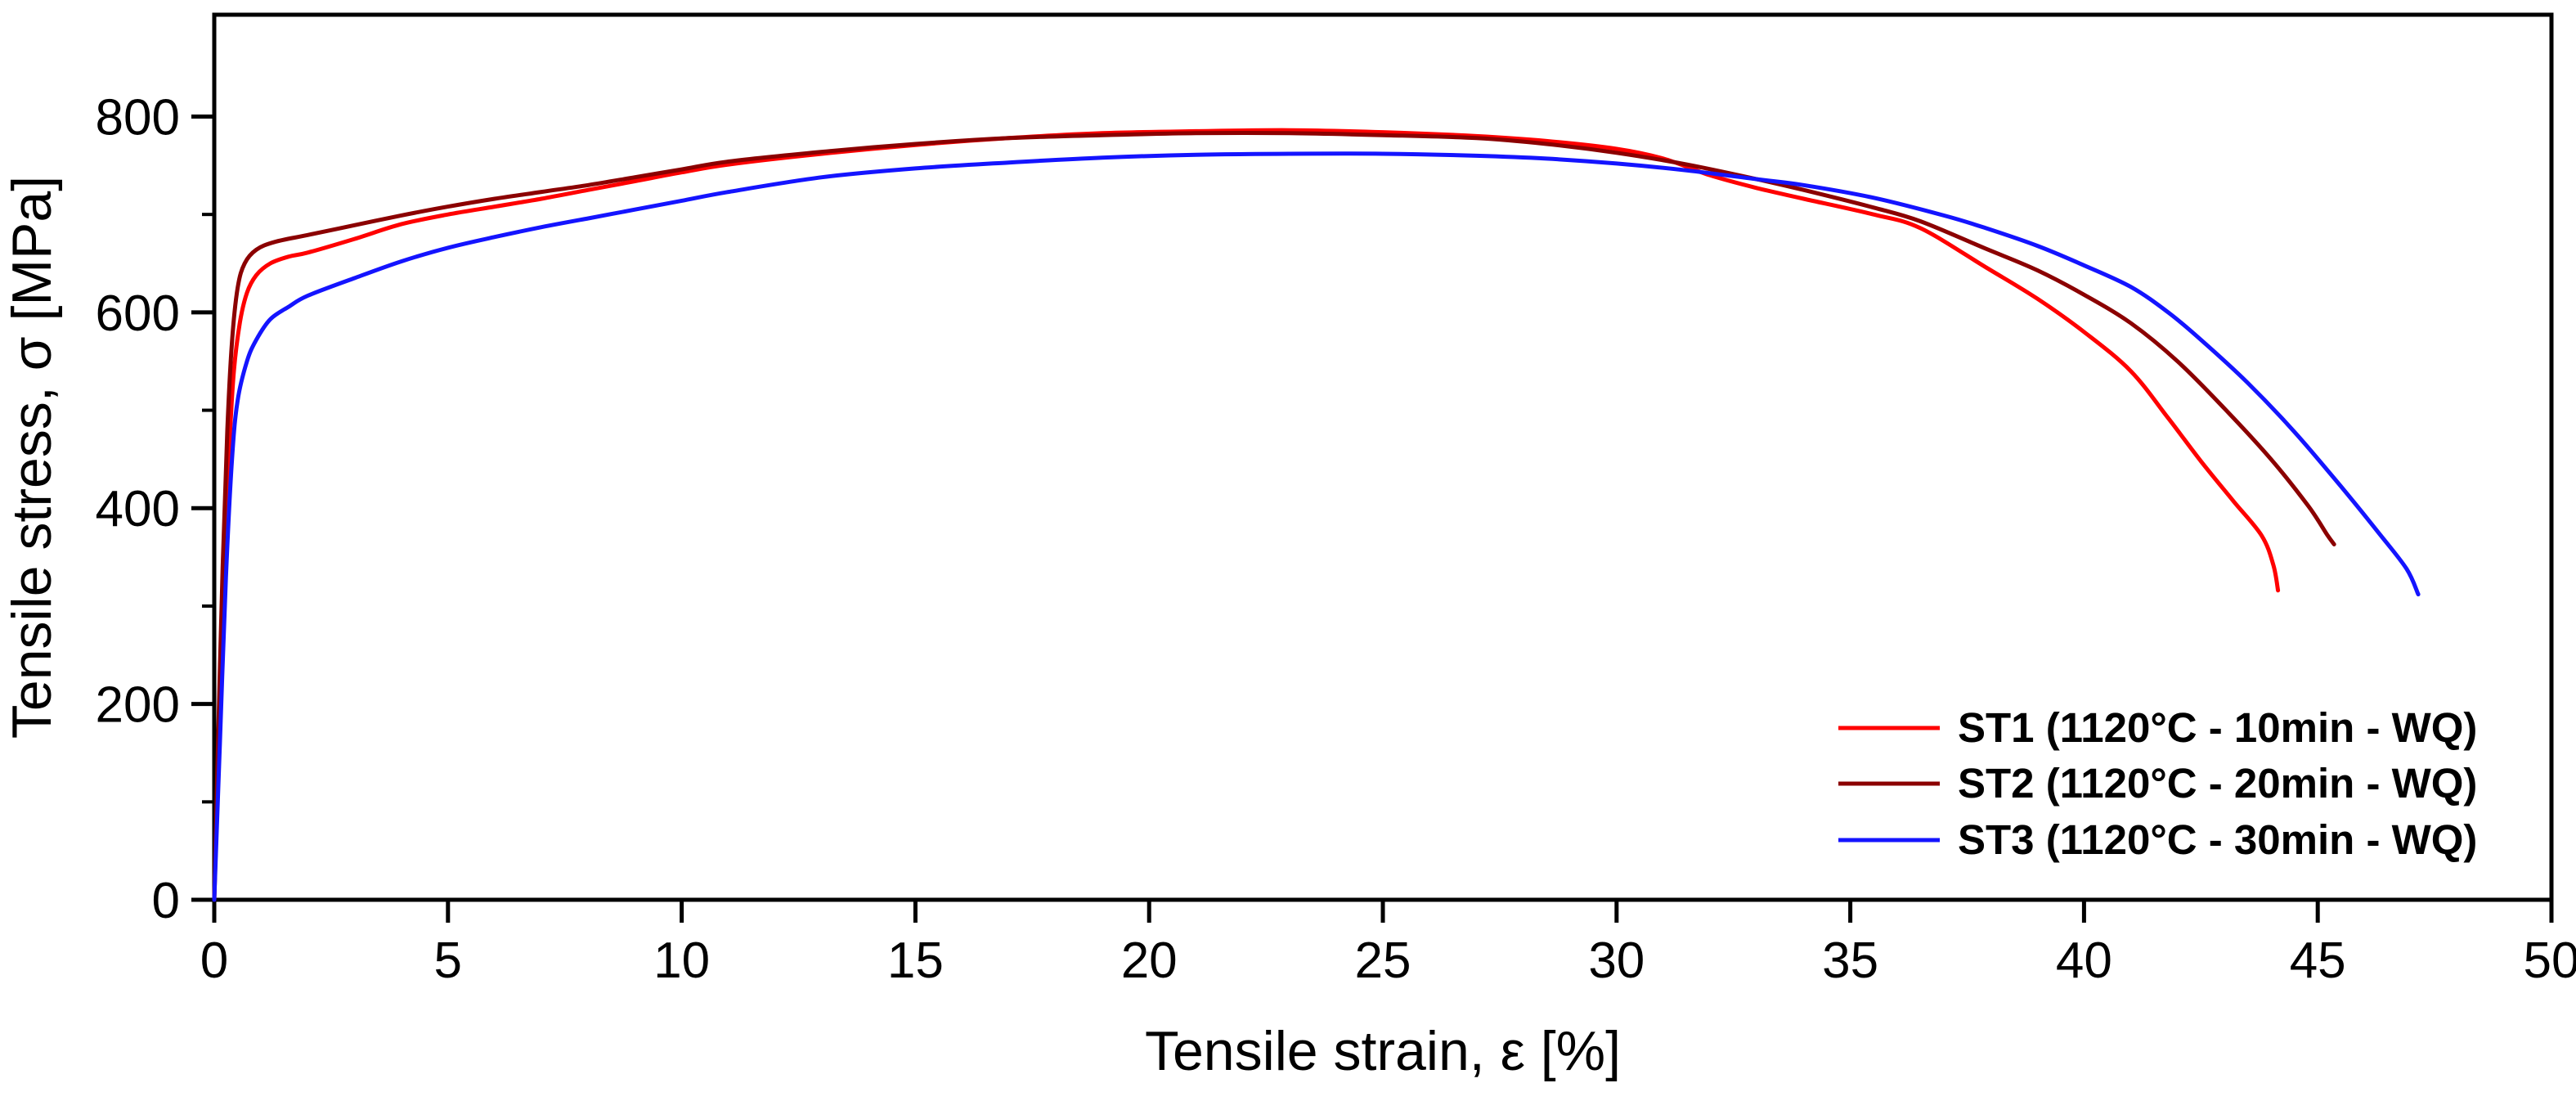 The height and width of the screenshot is (1119, 2576). I want to click on y-axis-title: Tensile stress, σ [MPa], so click(32, 457).